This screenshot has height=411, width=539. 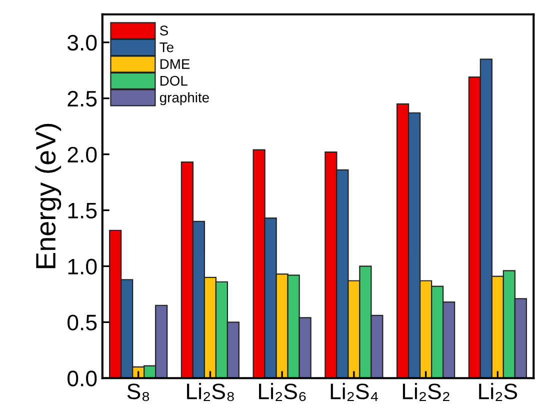 What do you see at coordinates (175, 64) in the screenshot?
I see `legend-label: DME` at bounding box center [175, 64].